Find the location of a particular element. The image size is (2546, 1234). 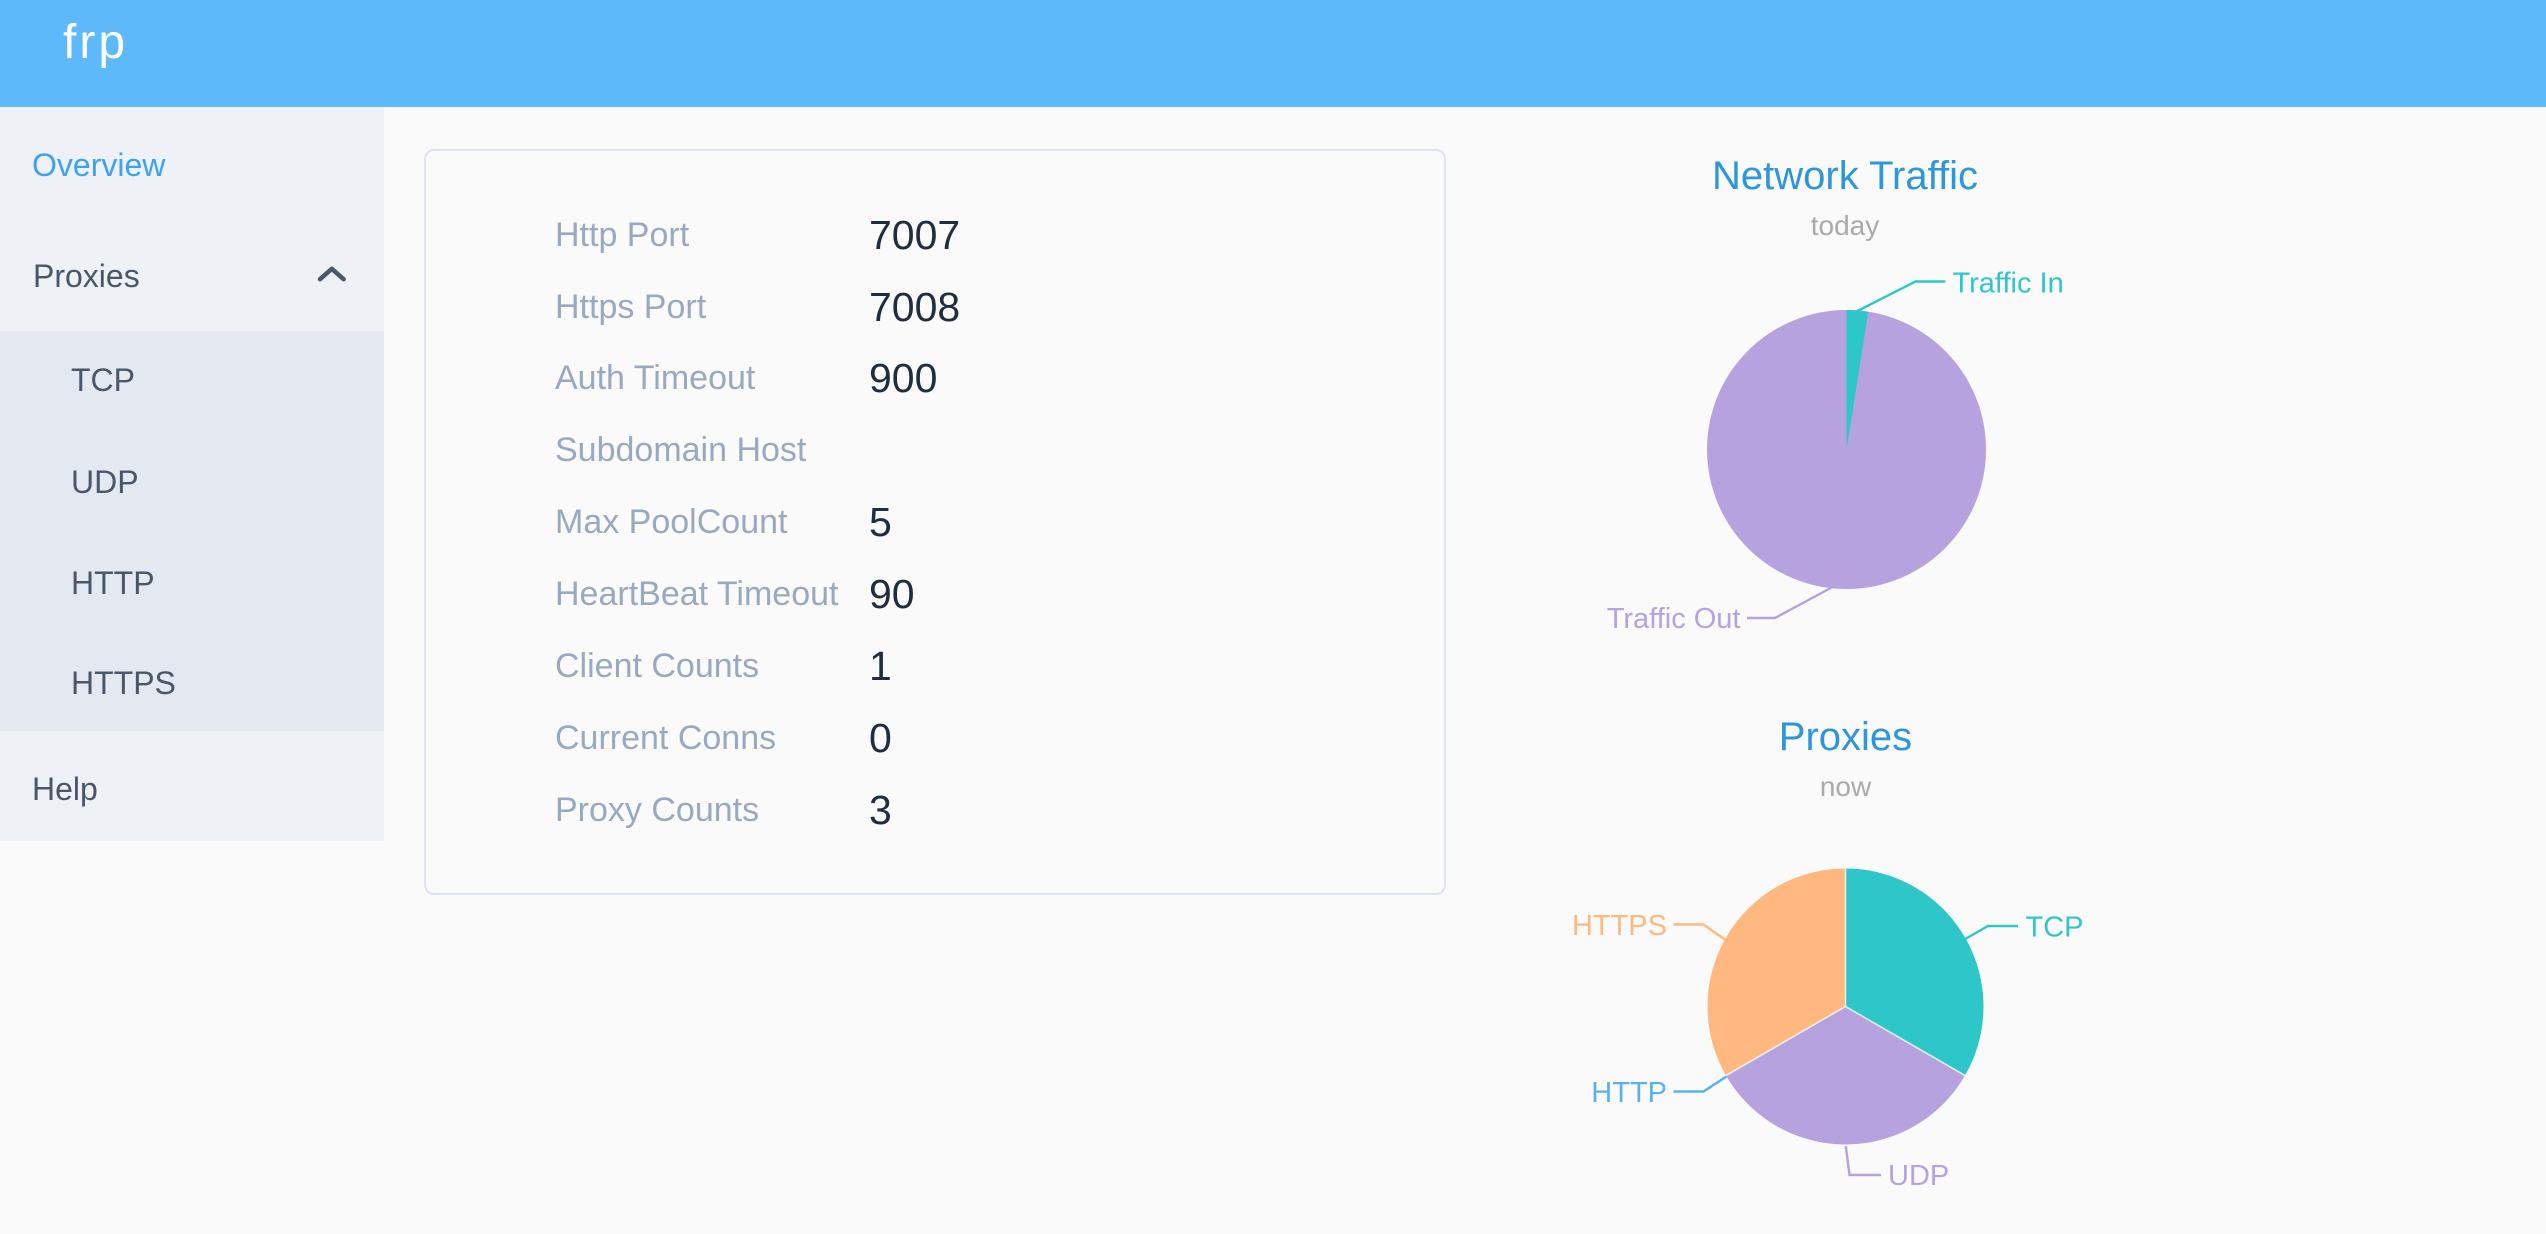

svg-text: UDP is located at coordinates (1918, 1176).